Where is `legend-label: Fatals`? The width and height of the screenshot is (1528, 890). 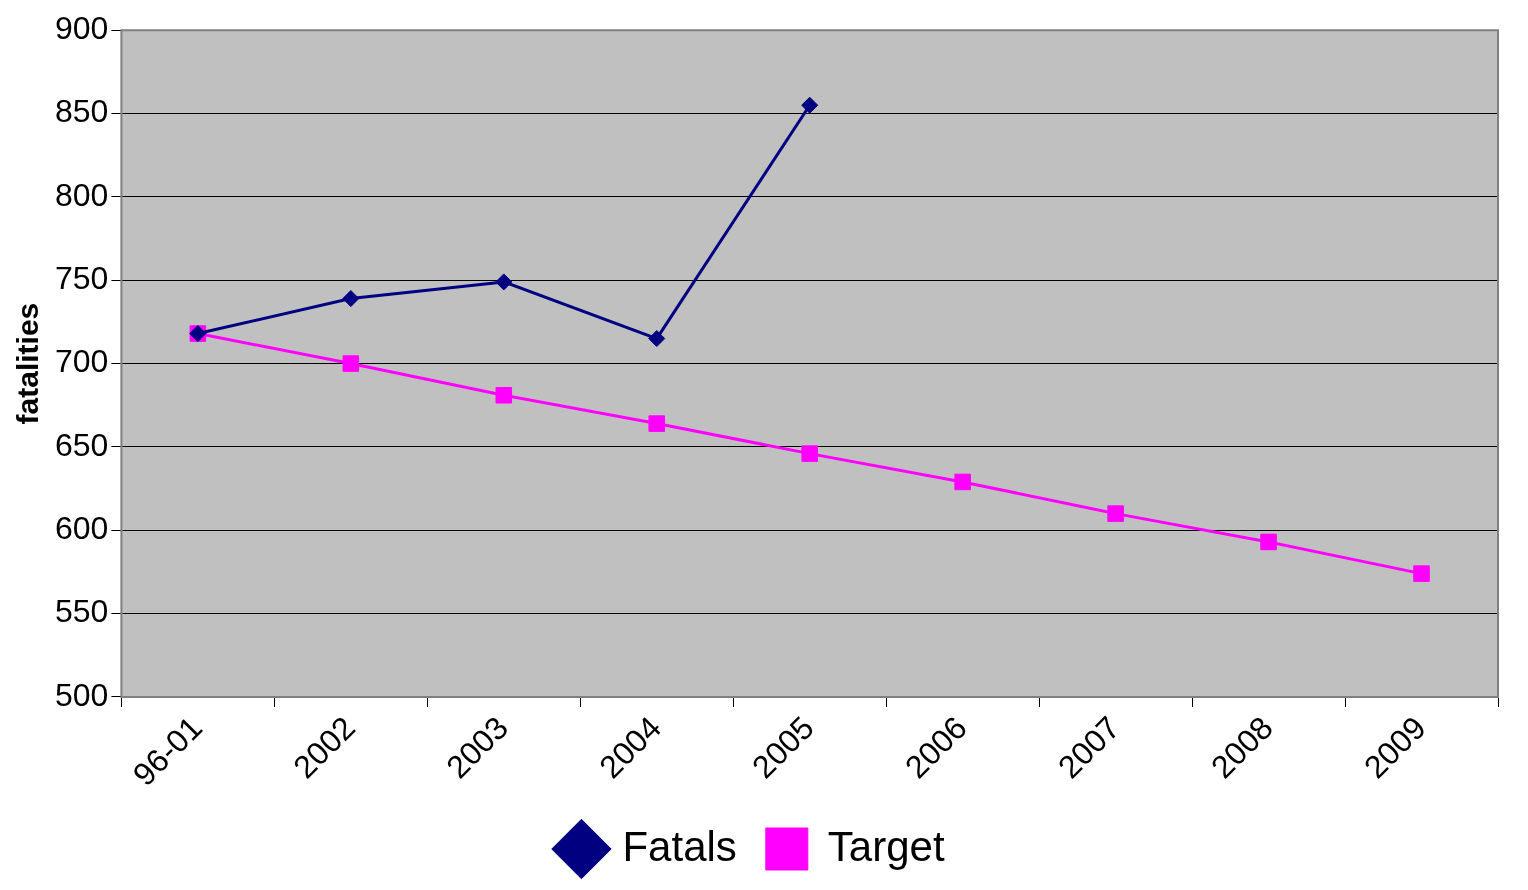 legend-label: Fatals is located at coordinates (679, 846).